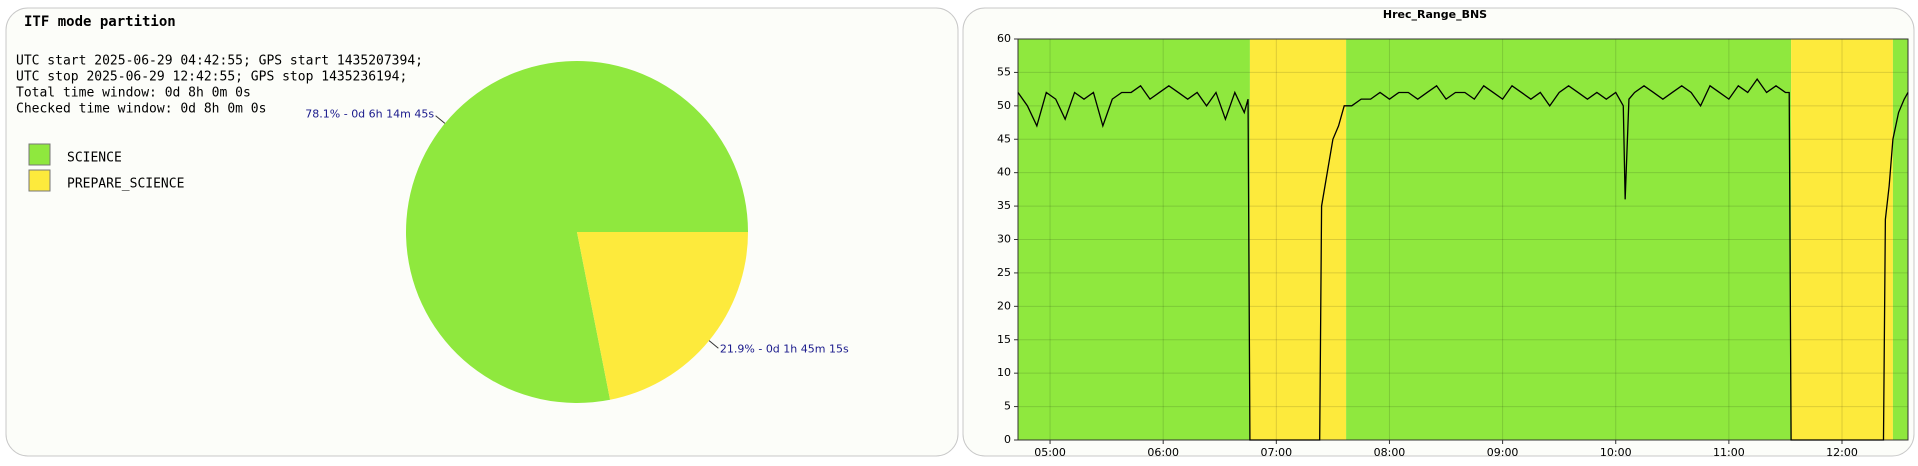 The width and height of the screenshot is (1918, 466). I want to click on x-tick-label: 10:00, so click(1616, 452).